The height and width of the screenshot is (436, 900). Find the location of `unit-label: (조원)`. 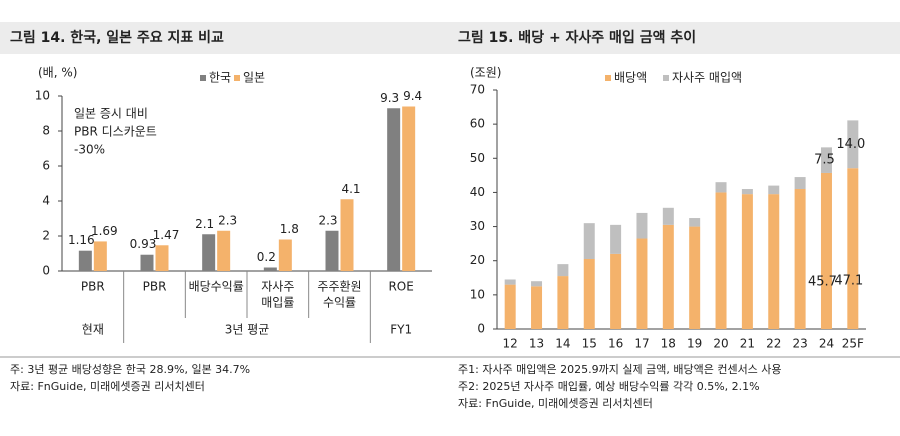

unit-label: (조원) is located at coordinates (485, 73).